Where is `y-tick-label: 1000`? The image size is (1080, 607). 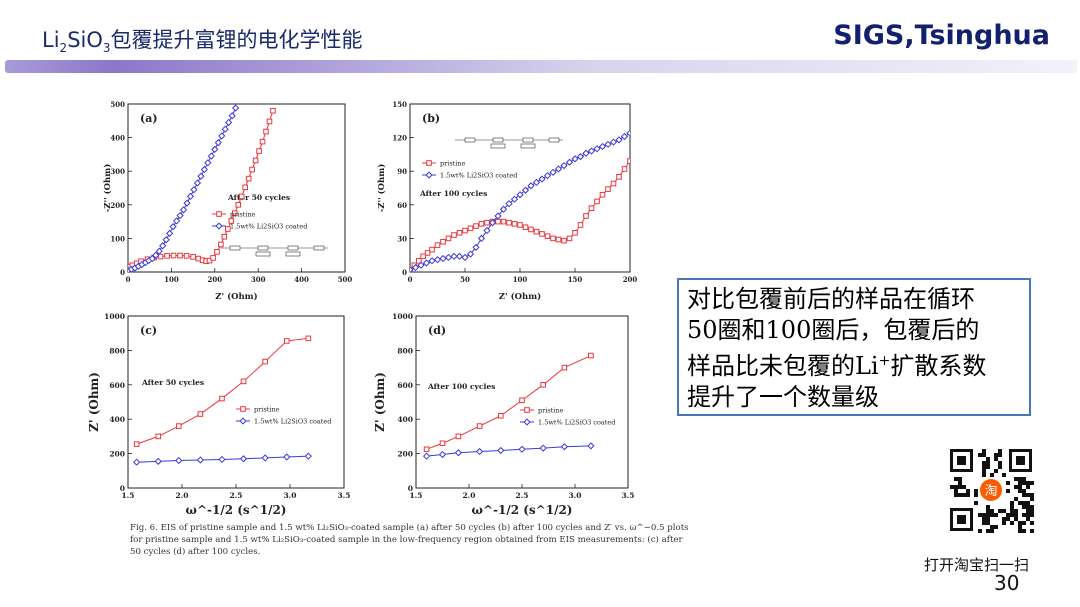
y-tick-label: 1000 is located at coordinates (402, 316).